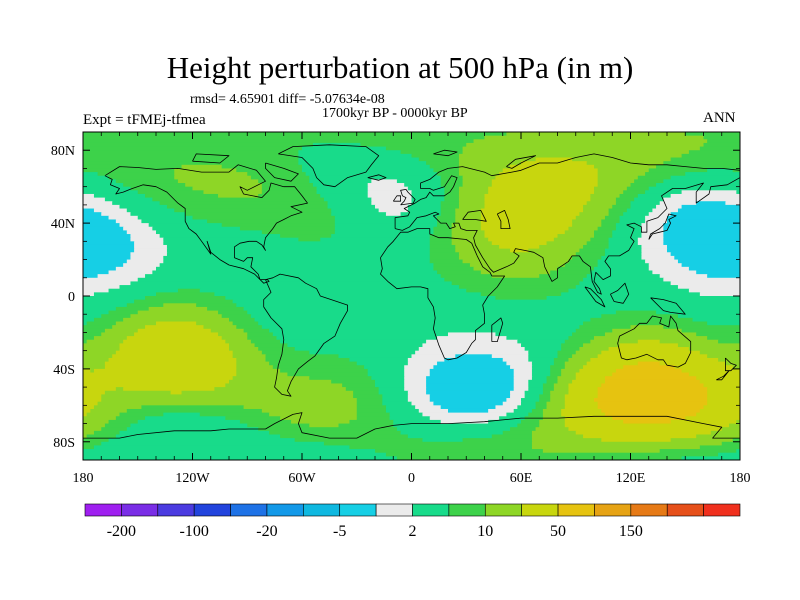 This screenshot has height=600, width=800. I want to click on coast-japan, so click(662, 226).